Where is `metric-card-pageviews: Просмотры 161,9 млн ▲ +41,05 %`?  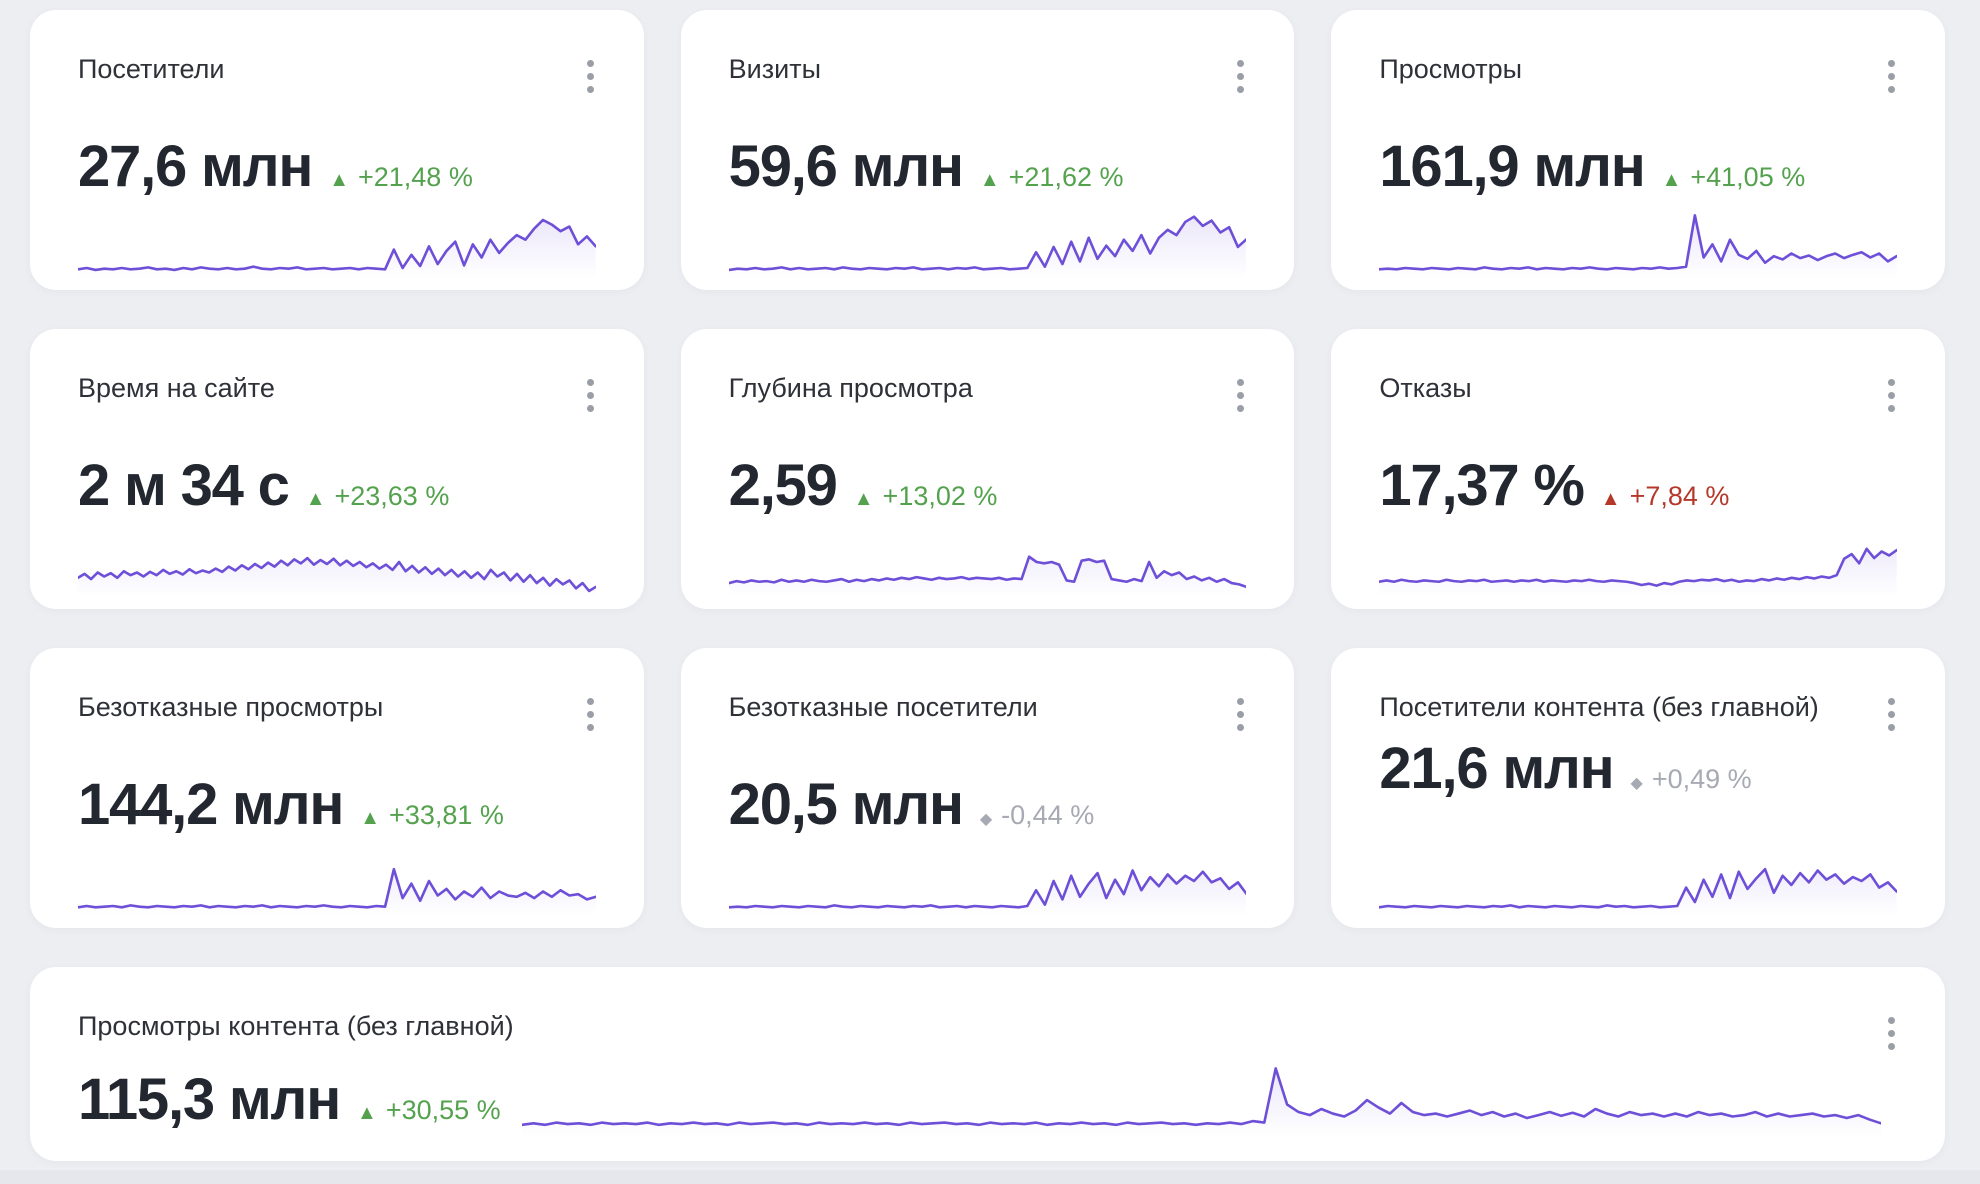 metric-card-pageviews: Просмотры 161,9 млн ▲ +41,05 % is located at coordinates (1638, 150).